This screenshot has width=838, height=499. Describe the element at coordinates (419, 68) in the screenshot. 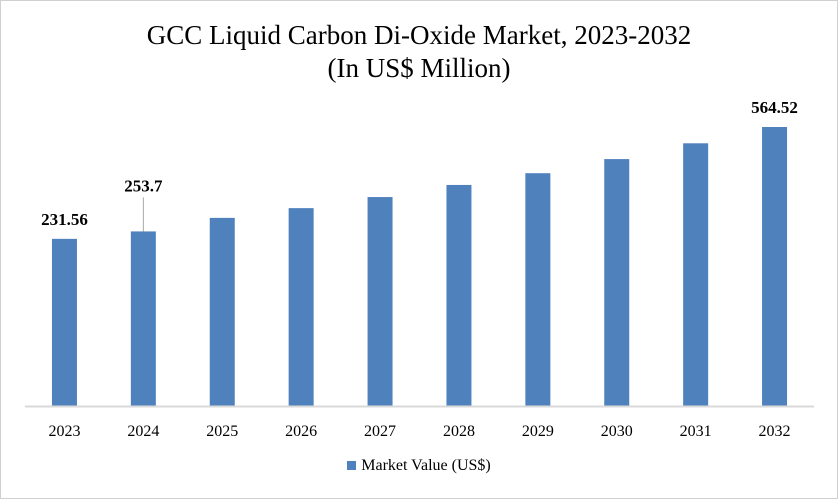

I see `chart-subtitle: (In US$ Million)` at that location.